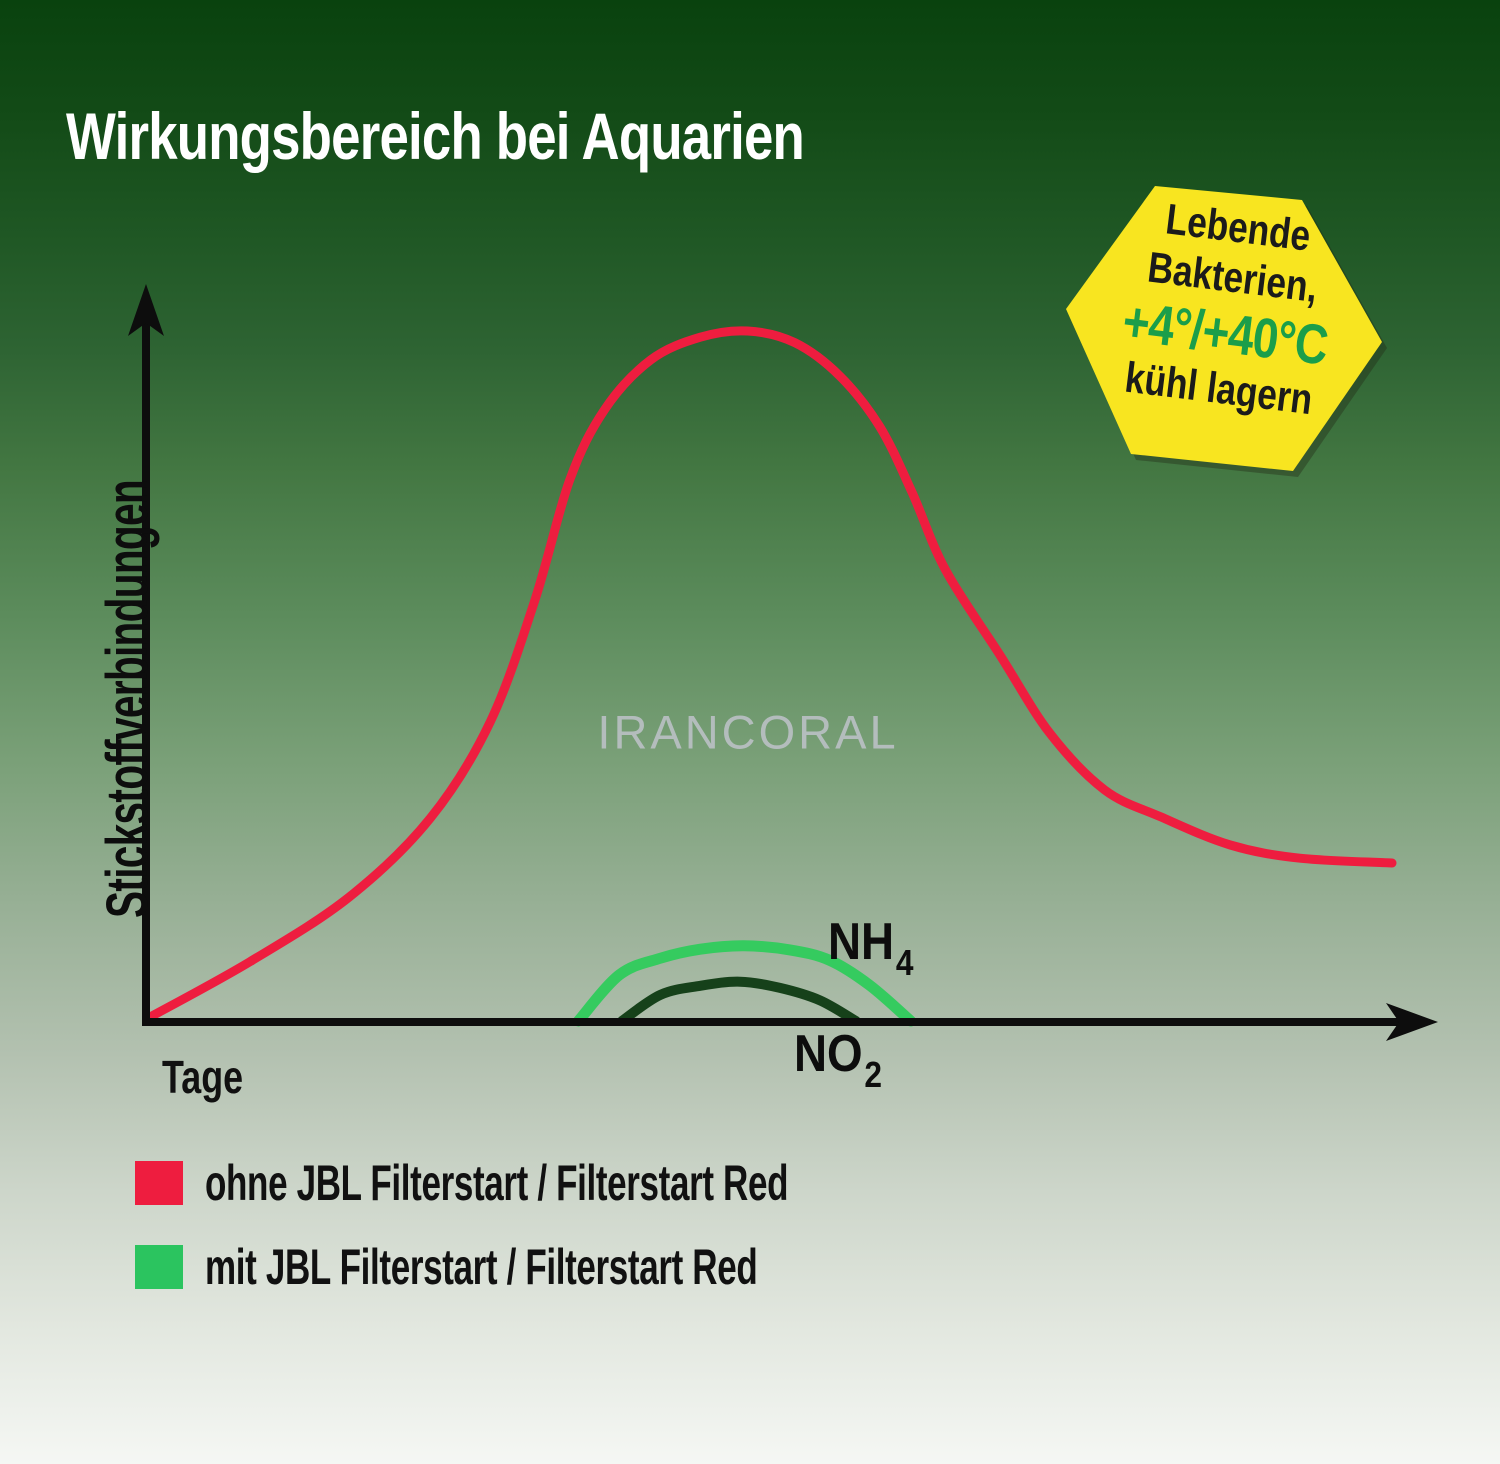  What do you see at coordinates (748, 732) in the screenshot?
I see `watermark-text: IRANCORAL` at bounding box center [748, 732].